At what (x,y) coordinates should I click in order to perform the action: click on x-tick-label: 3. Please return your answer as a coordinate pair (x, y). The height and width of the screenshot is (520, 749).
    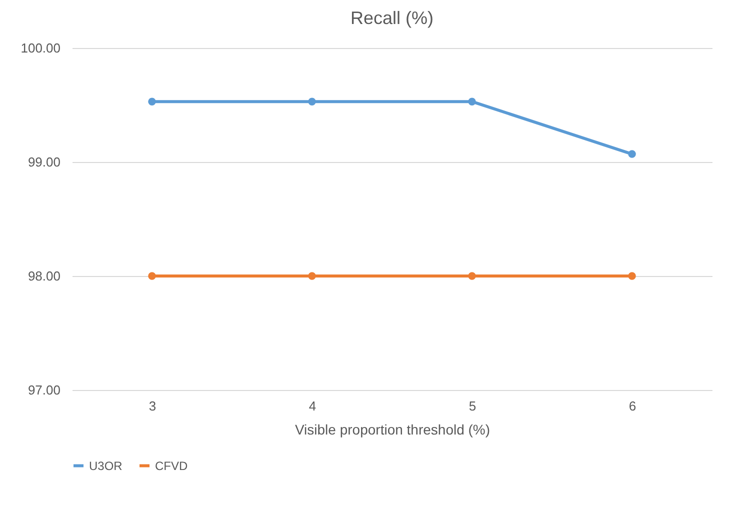
    Looking at the image, I should click on (152, 406).